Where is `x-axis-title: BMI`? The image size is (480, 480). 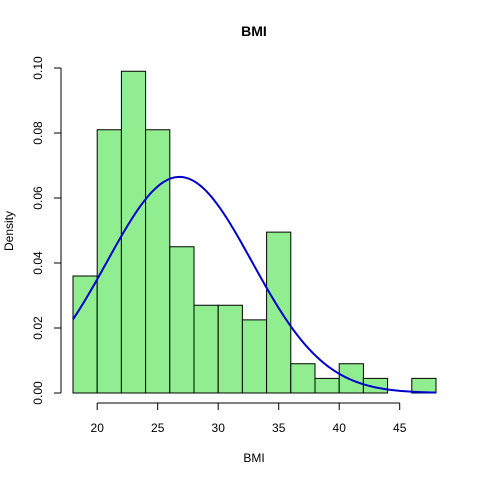
x-axis-title: BMI is located at coordinates (253, 458).